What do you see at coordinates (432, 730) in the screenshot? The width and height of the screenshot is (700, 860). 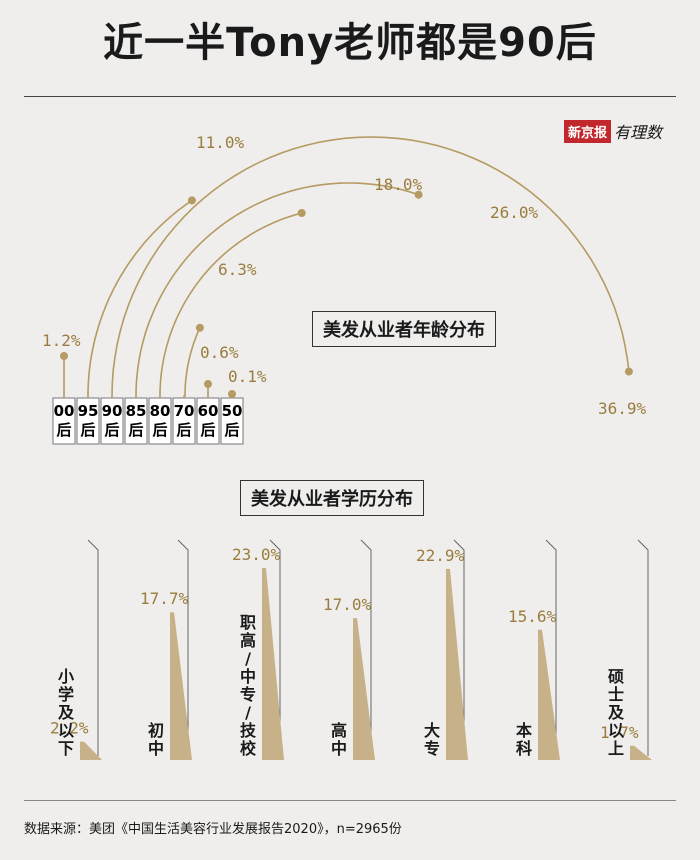 I see `edu-category-label: 大` at bounding box center [432, 730].